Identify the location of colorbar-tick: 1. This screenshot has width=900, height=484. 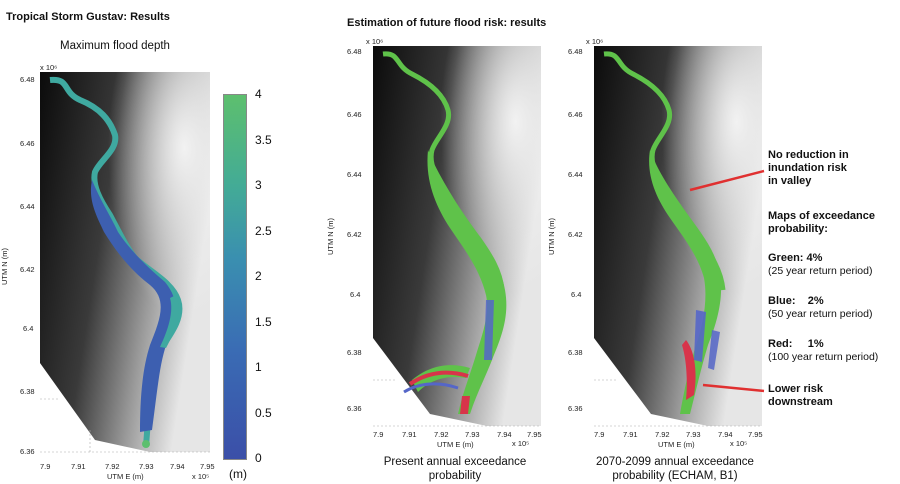
(258, 367).